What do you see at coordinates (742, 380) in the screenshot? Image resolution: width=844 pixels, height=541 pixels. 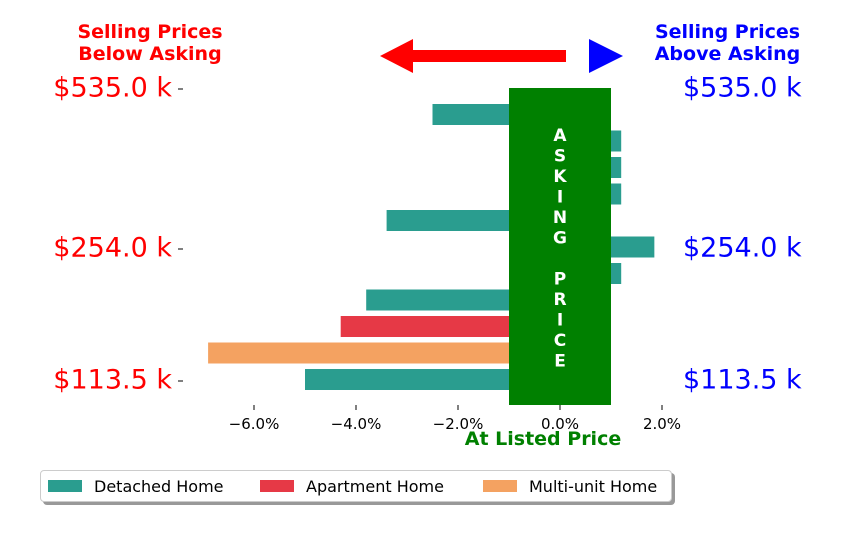 I see `y-tick-label-right: $113.5 k` at bounding box center [742, 380].